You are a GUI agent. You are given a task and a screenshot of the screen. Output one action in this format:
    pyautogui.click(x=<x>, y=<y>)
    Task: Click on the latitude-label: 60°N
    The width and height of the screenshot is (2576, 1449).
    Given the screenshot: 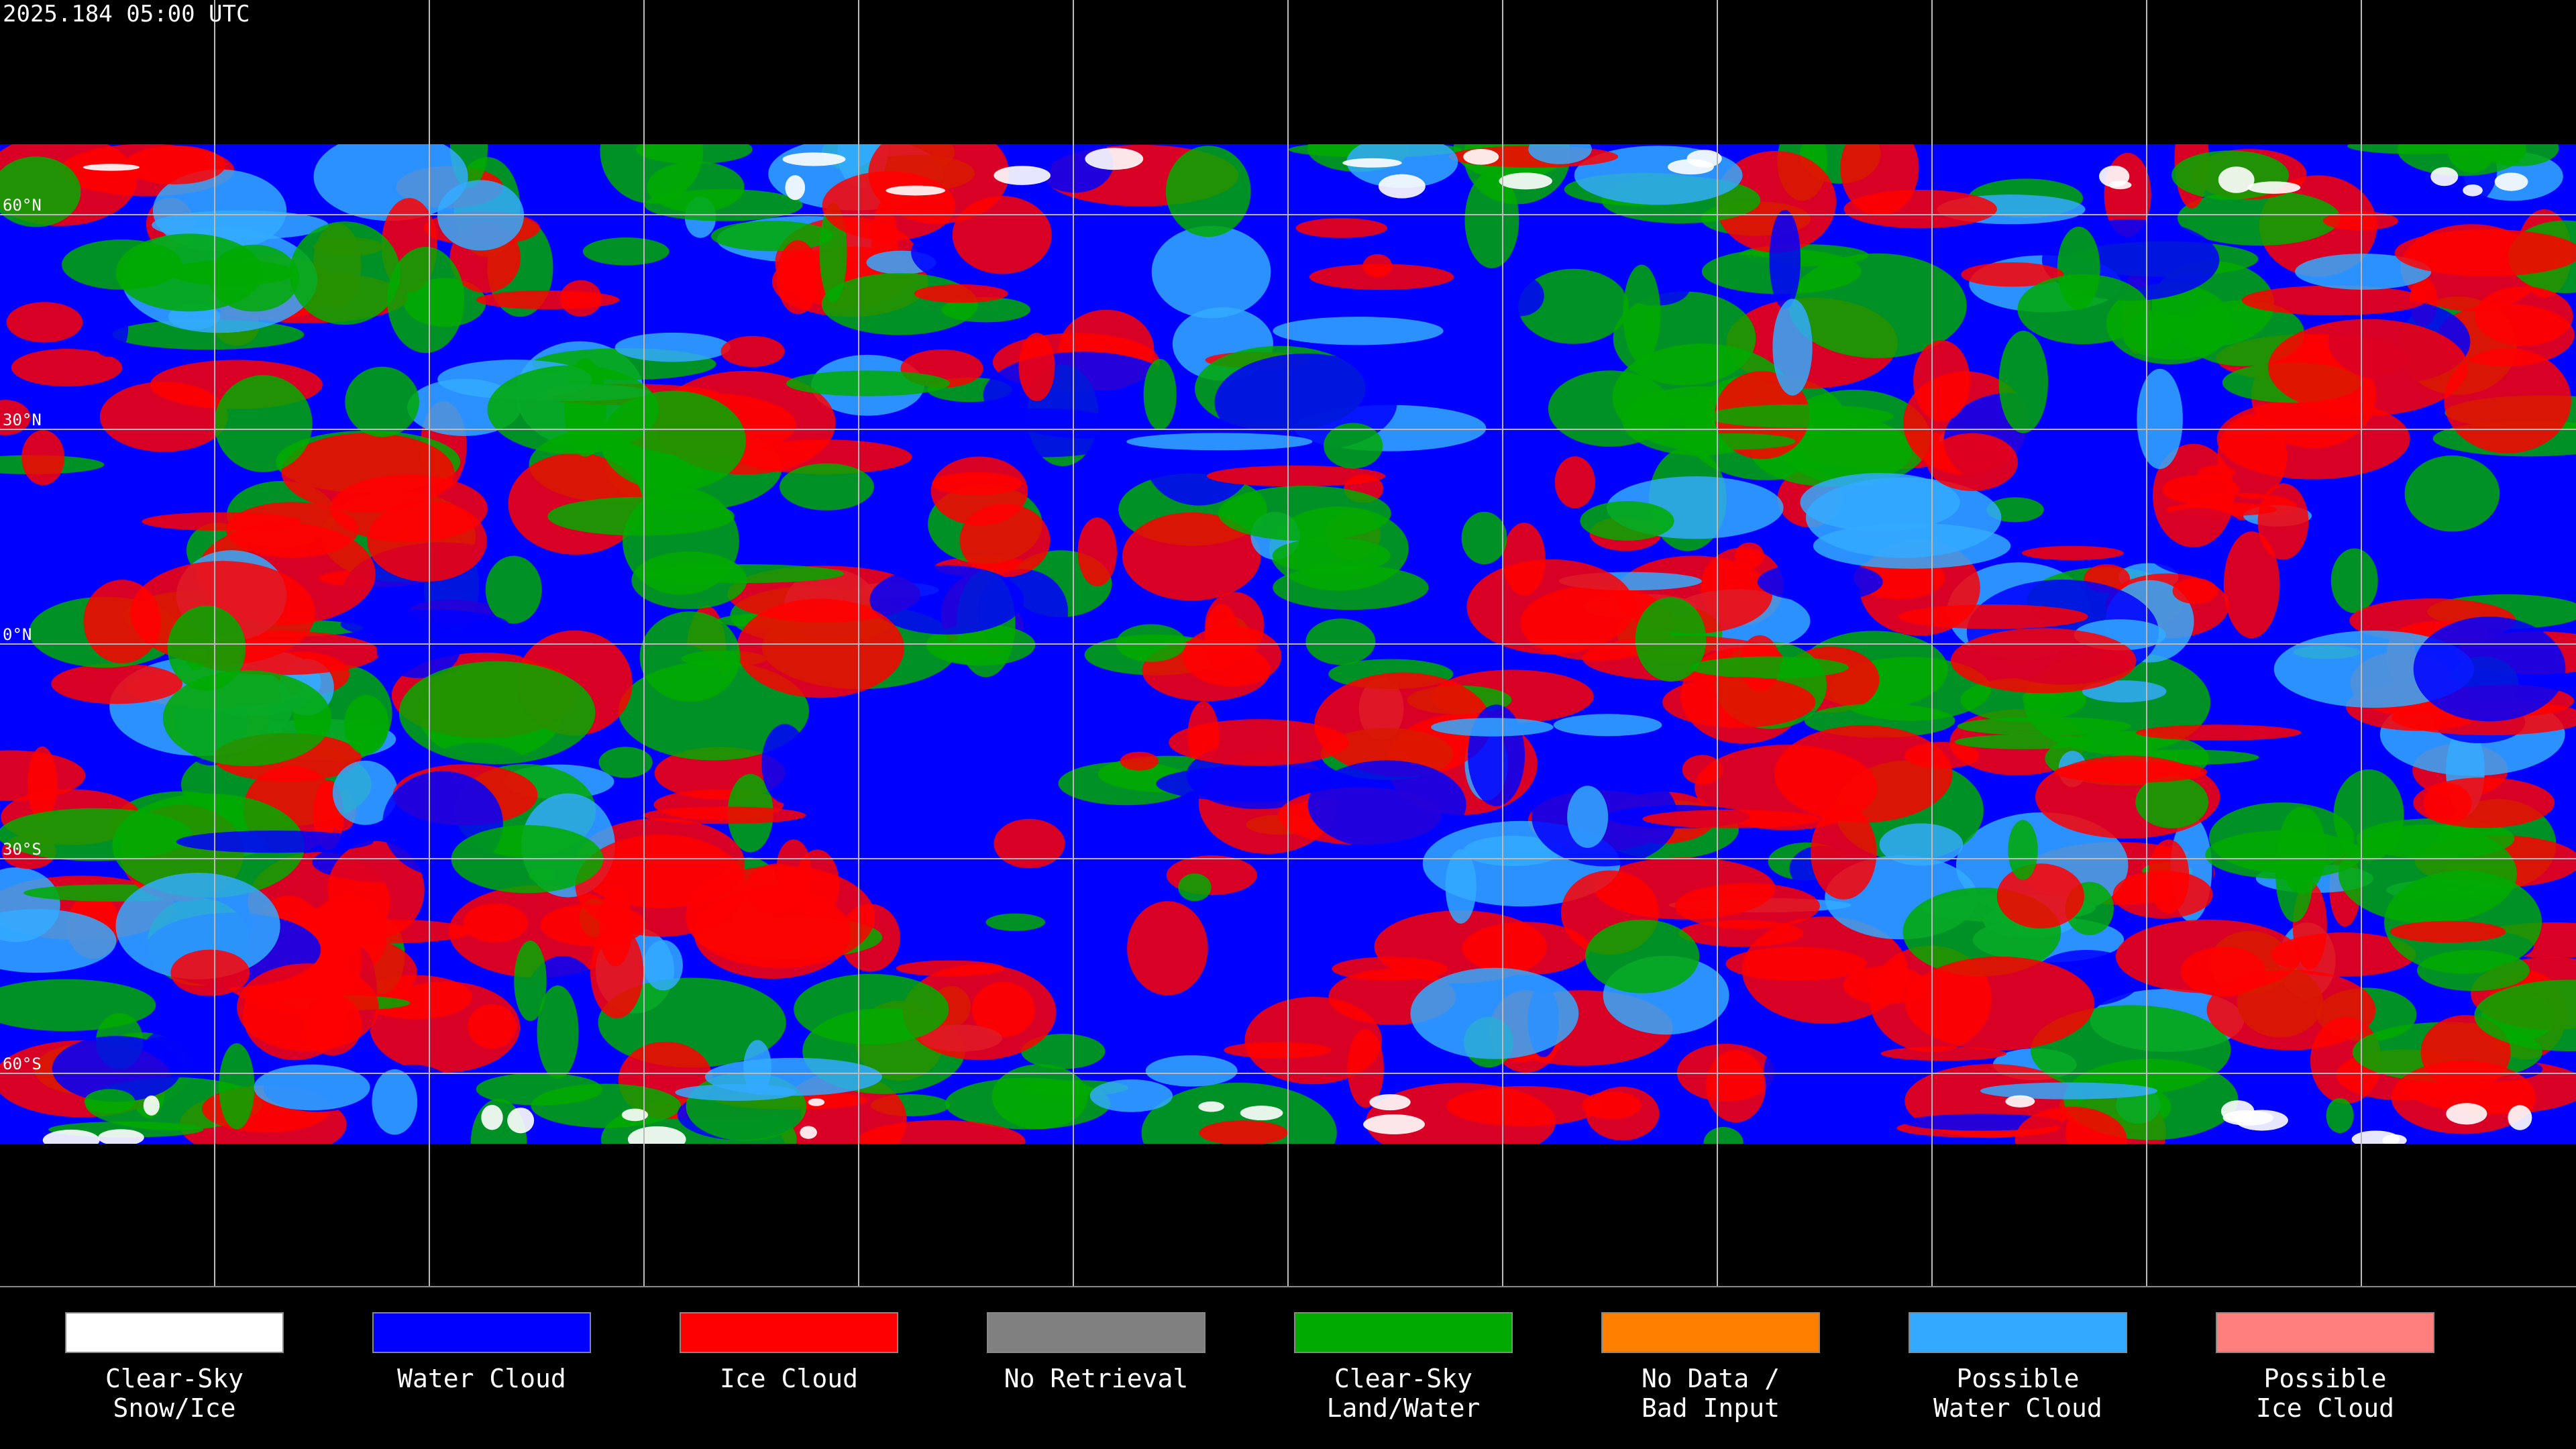 What is the action you would take?
    pyautogui.click(x=22, y=205)
    